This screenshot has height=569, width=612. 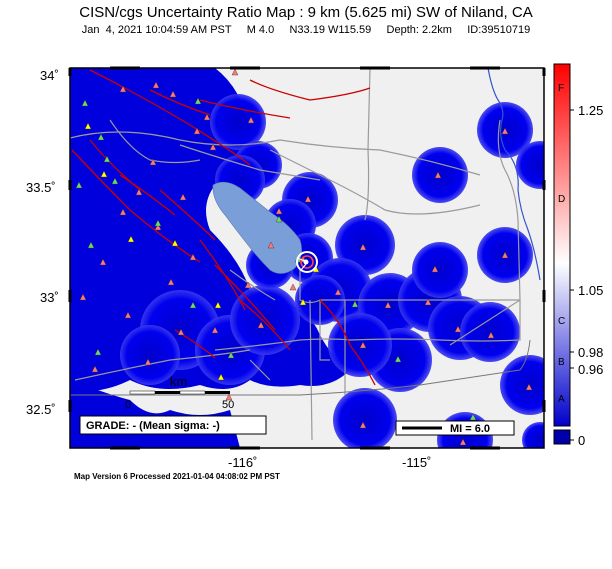 I want to click on grade-A: A, so click(x=561, y=399).